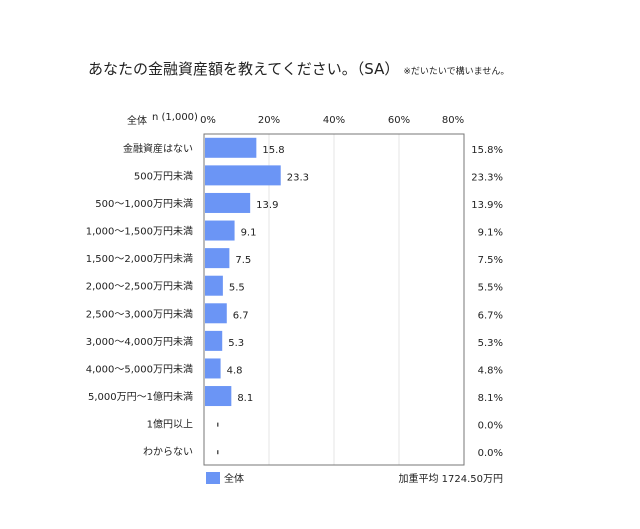  I want to click on title-note: ※だいたいで構いません。, so click(456, 72).